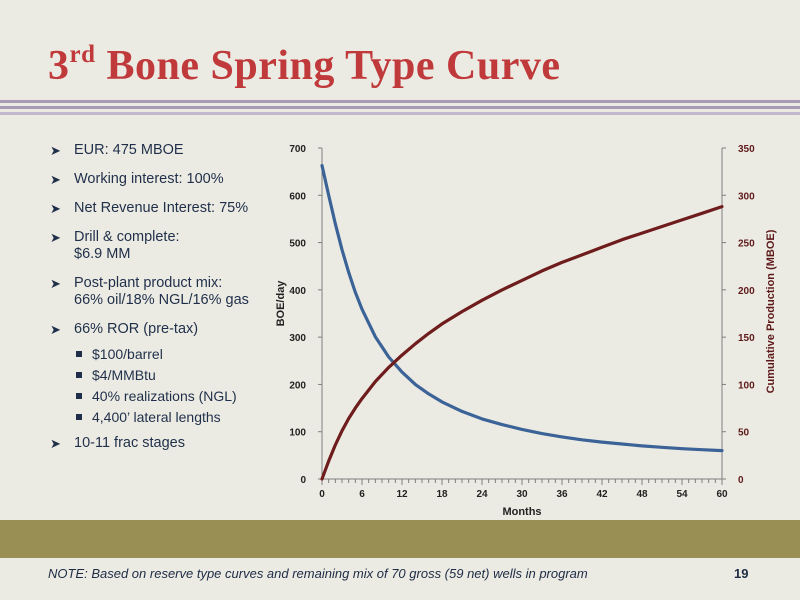  I want to click on x-tick-label: 24, so click(482, 494).